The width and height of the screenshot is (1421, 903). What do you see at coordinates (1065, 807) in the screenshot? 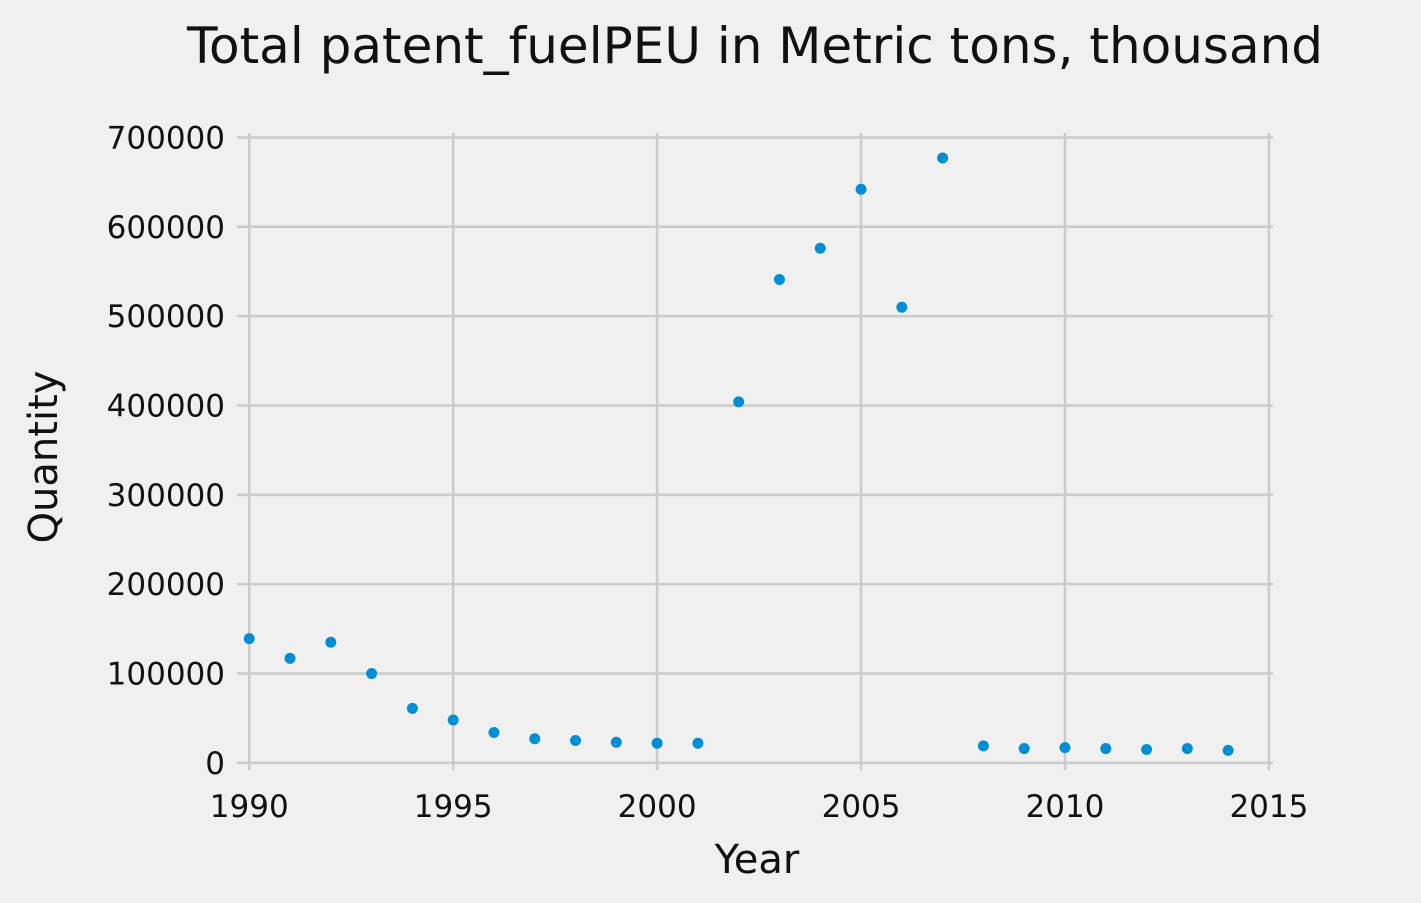
I see `x-tick-label: 2010` at bounding box center [1065, 807].